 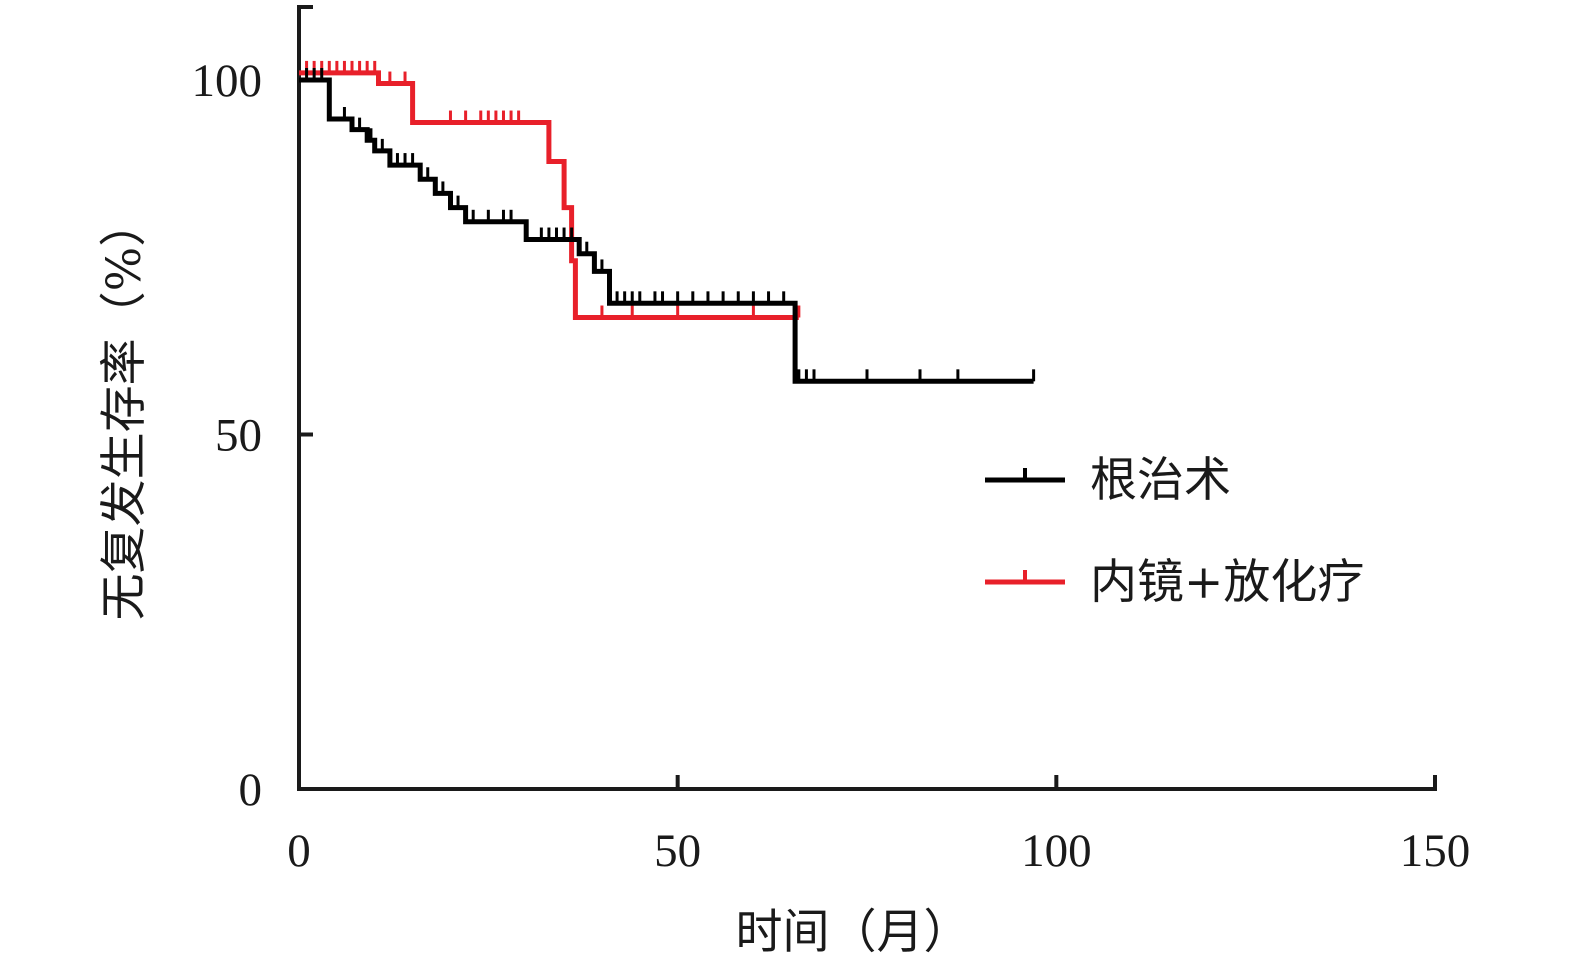 I want to click on x-tick-label-1: 50, so click(x=677, y=851).